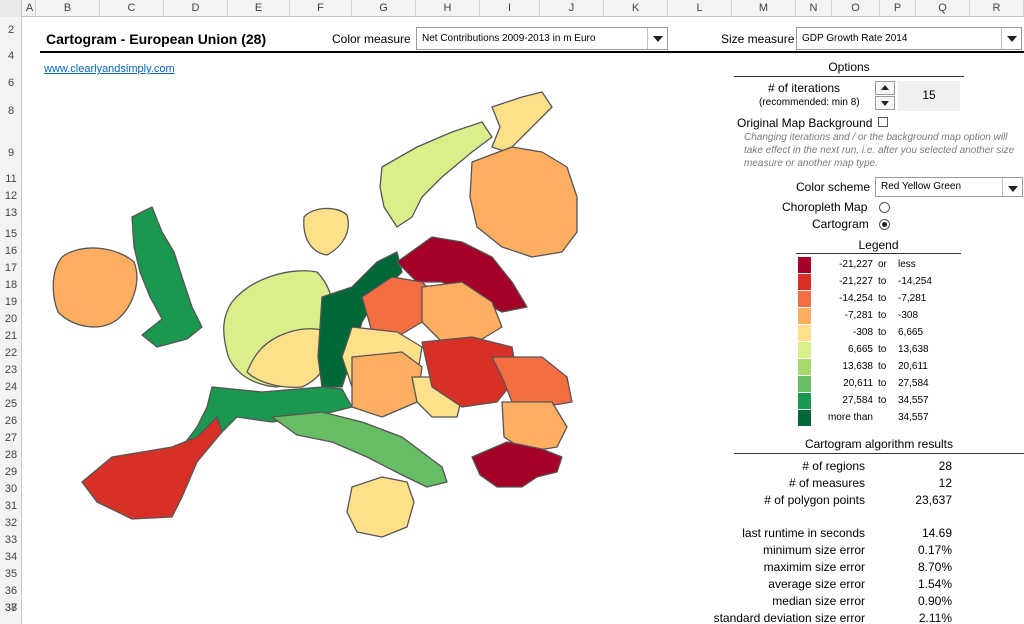  Describe the element at coordinates (11, 302) in the screenshot. I see `row-header-19: 19` at that location.